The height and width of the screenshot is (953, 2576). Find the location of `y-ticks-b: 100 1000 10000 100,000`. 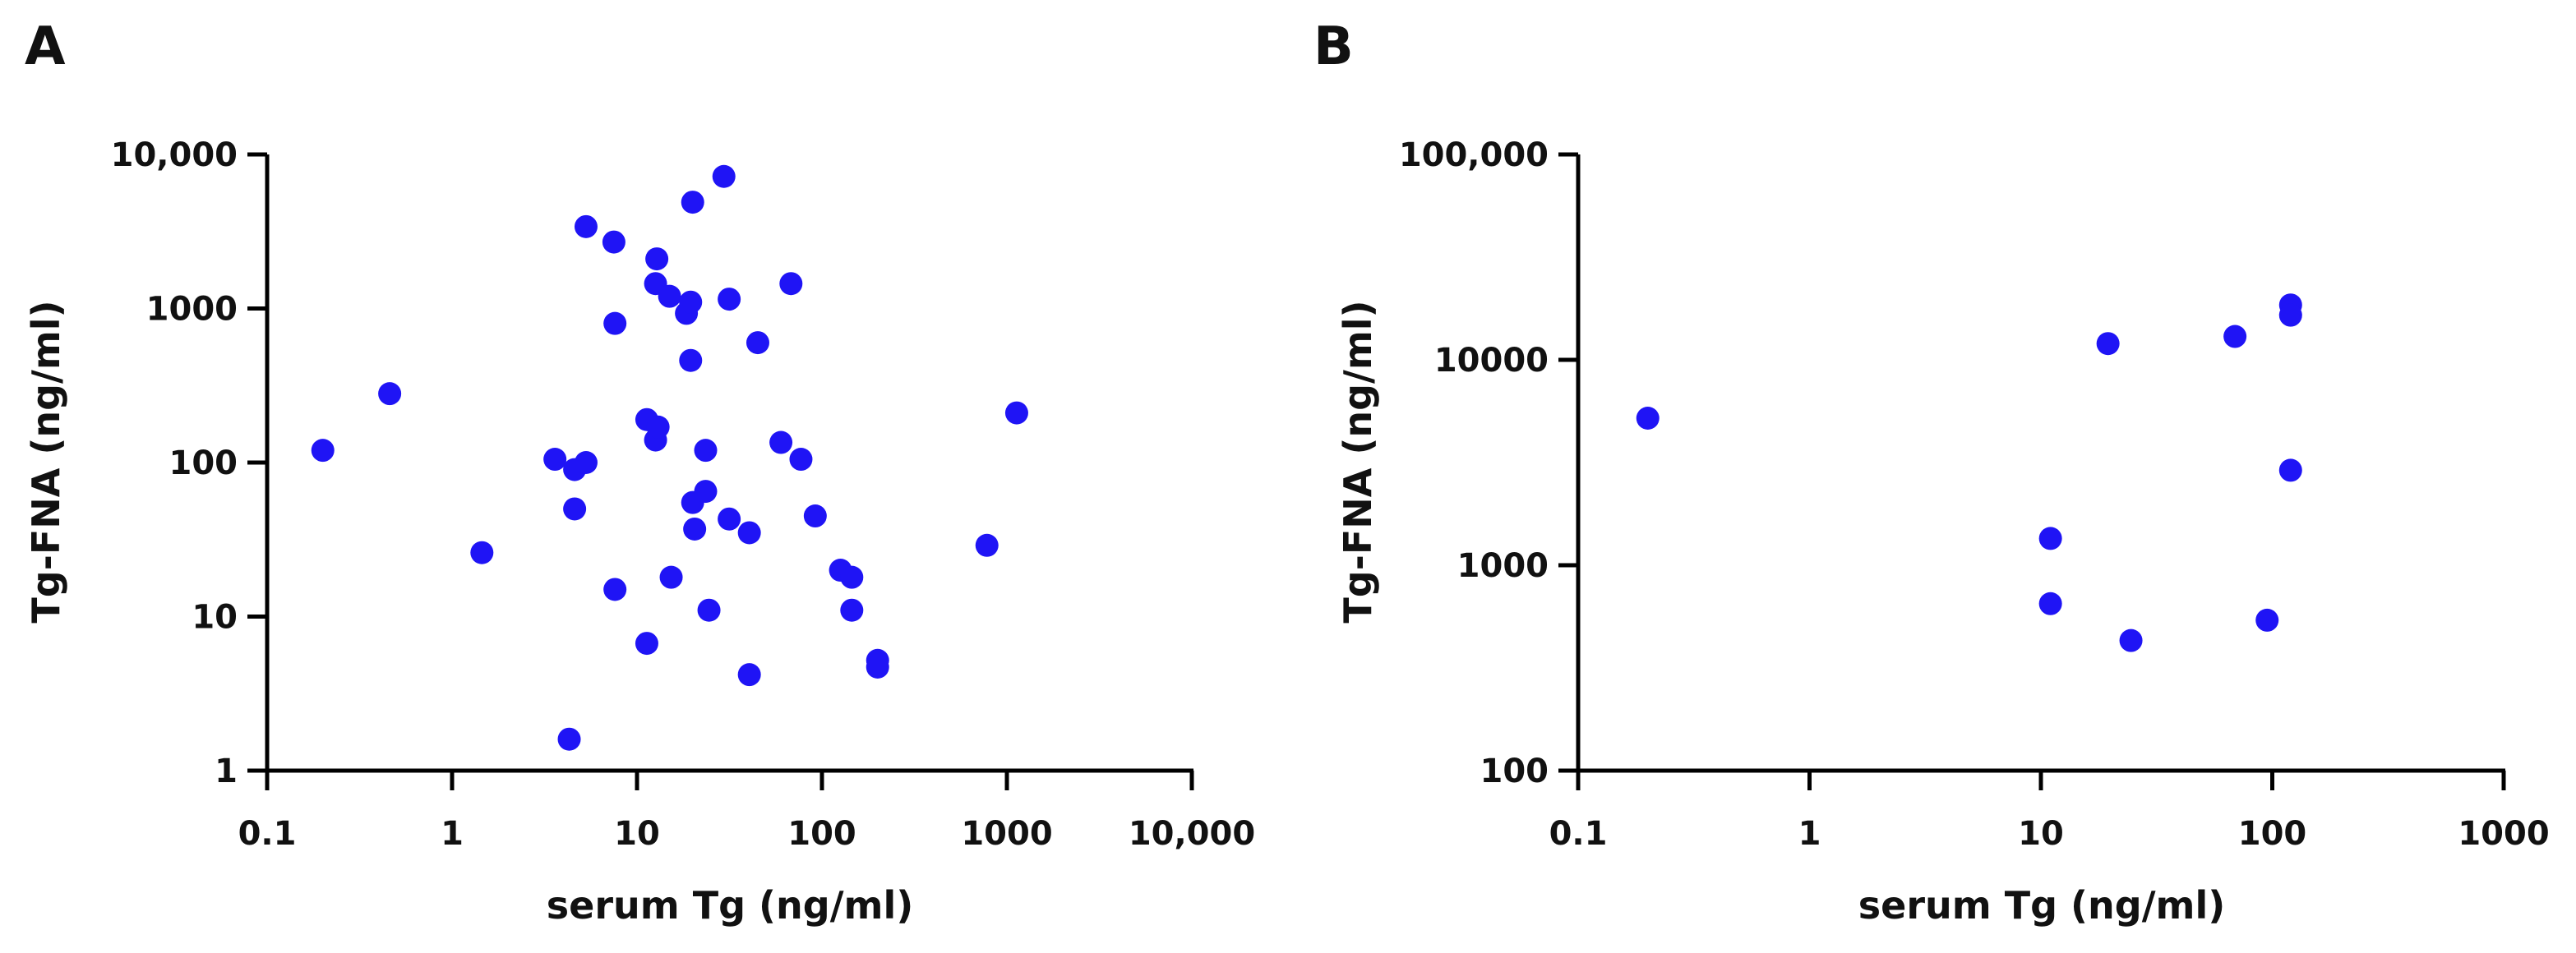

y-ticks-b: 100 1000 10000 100,000 is located at coordinates (1488, 463).